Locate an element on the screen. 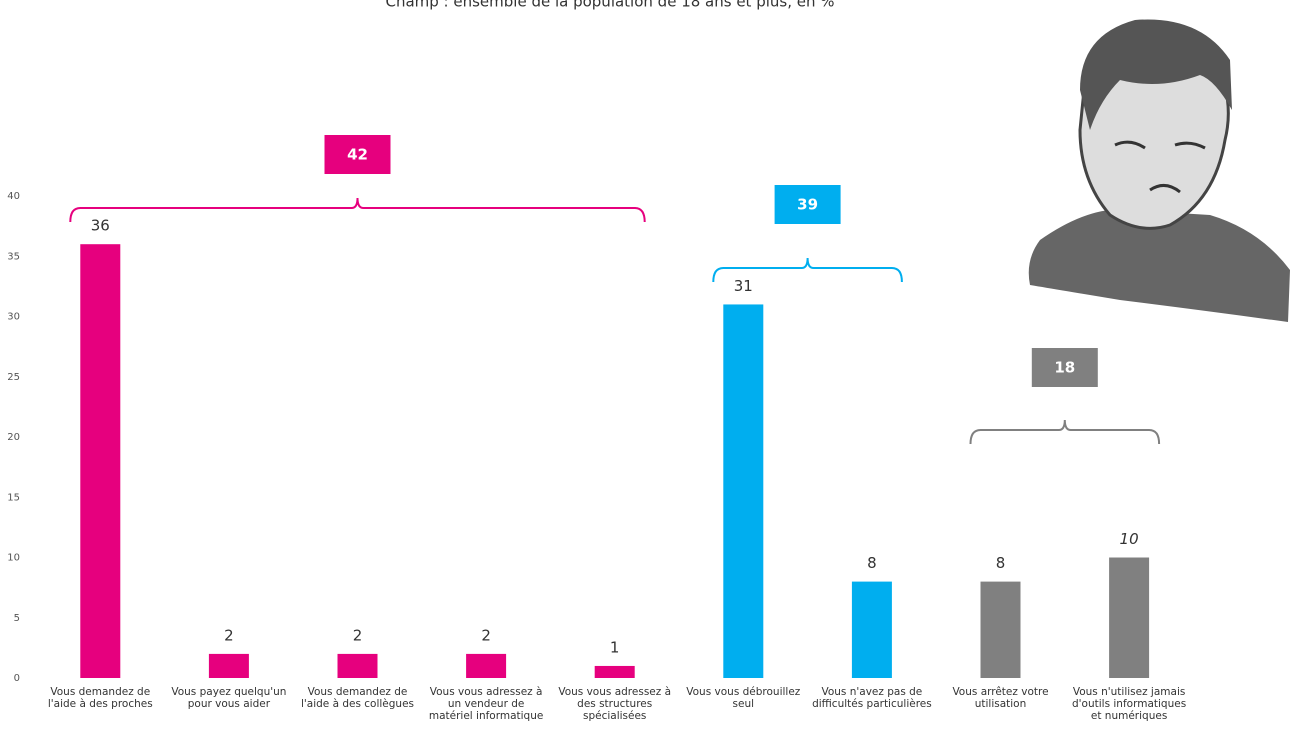 This screenshot has height=731, width=1294. x-tick-label: Vous vous débrouillez seul is located at coordinates (743, 698).